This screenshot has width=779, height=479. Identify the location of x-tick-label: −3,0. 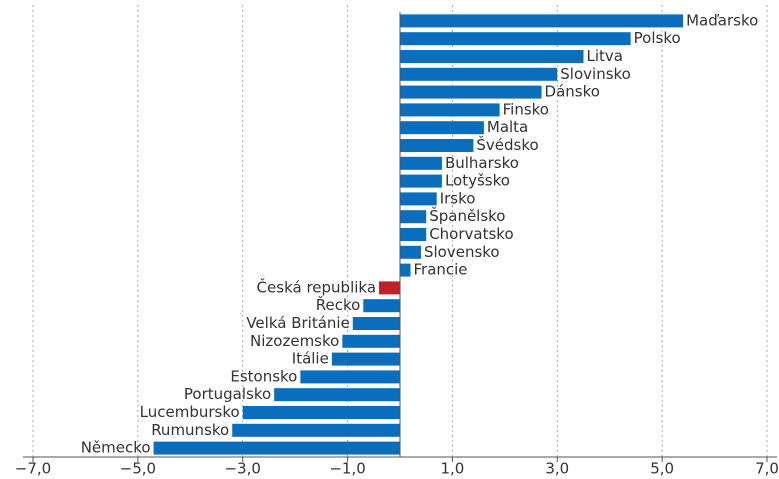
(242, 469).